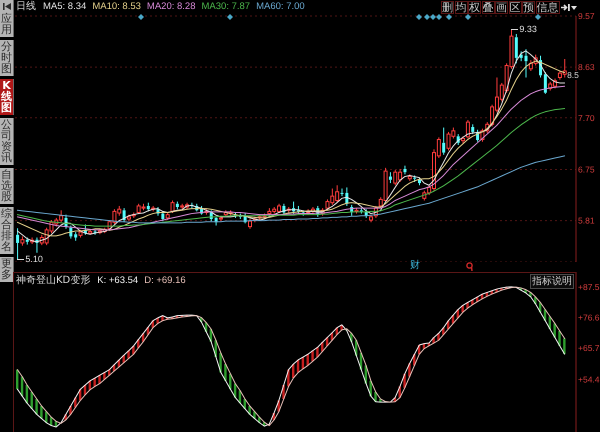  I want to click on side-tab: 综合排名, so click(7, 230).